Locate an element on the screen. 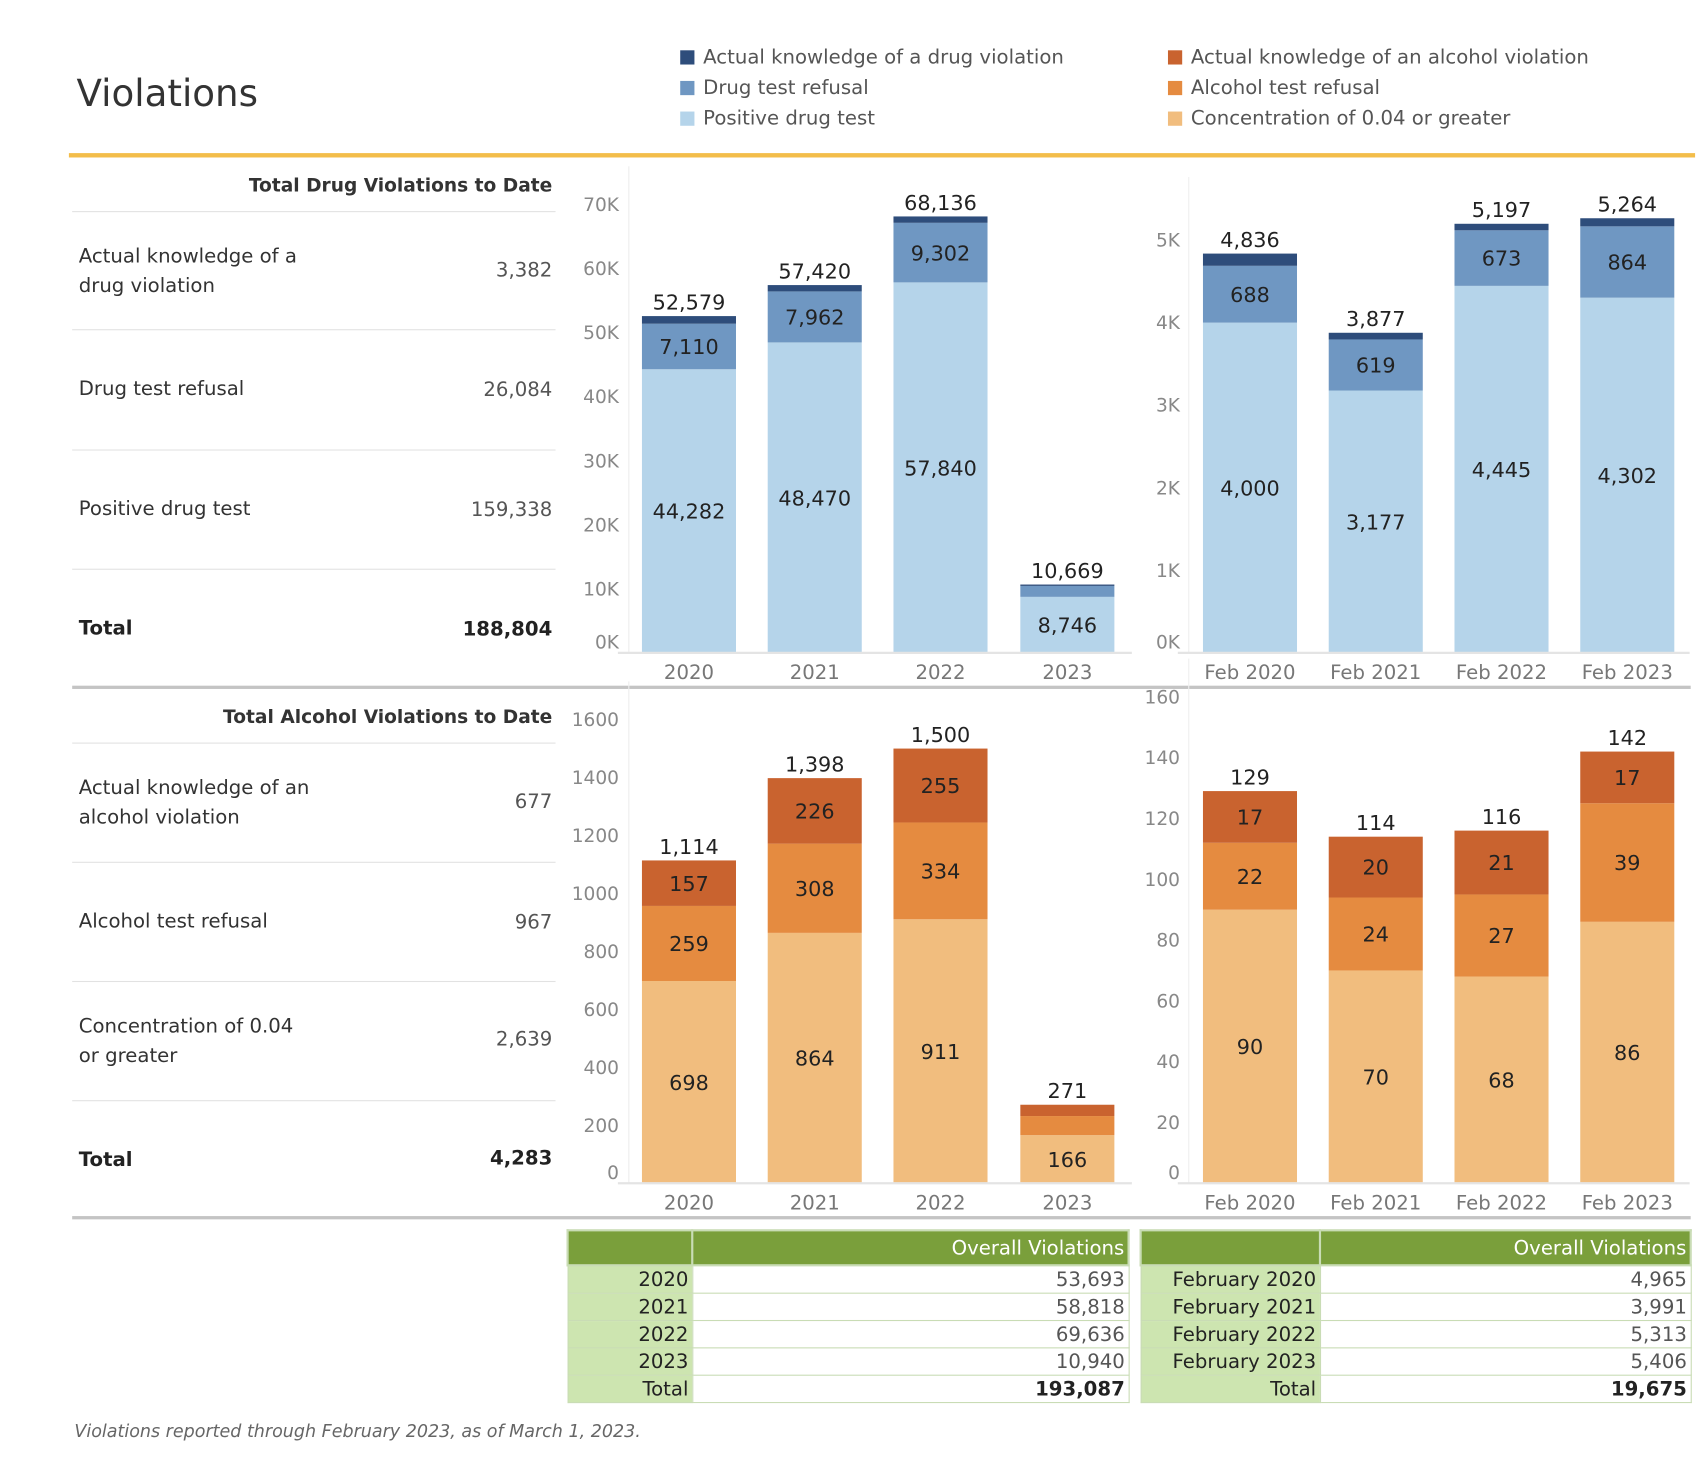  row-value: 69,636 is located at coordinates (910, 1334).